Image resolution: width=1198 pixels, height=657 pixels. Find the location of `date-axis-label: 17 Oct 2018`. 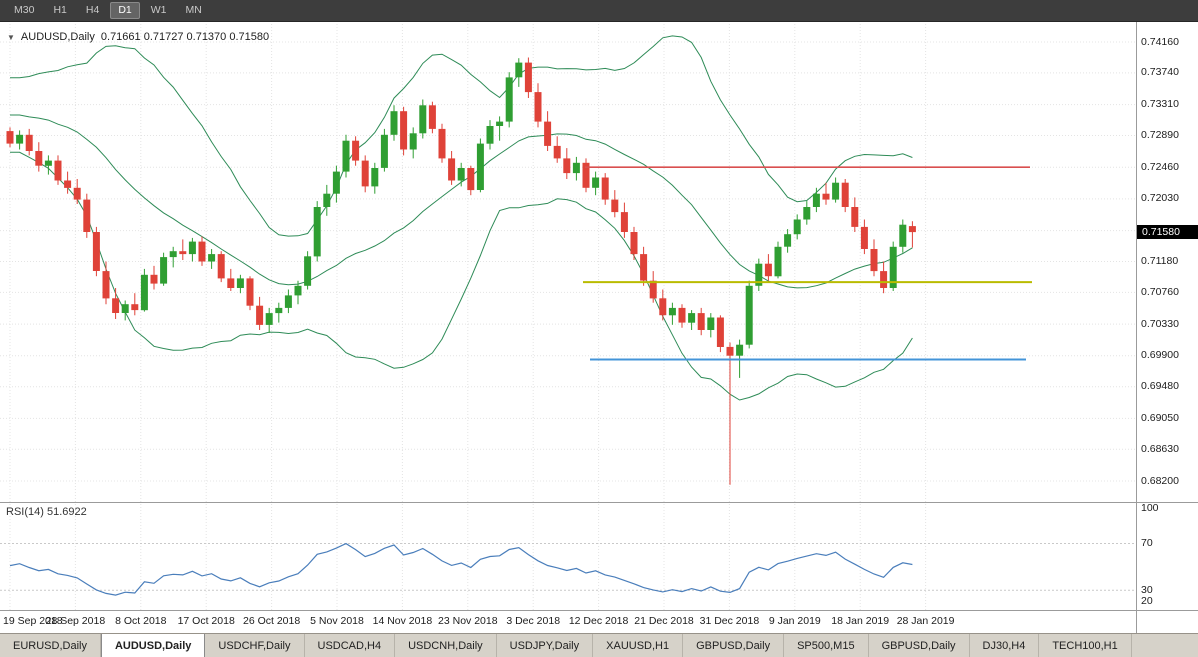

date-axis-label: 17 Oct 2018 is located at coordinates (206, 621).